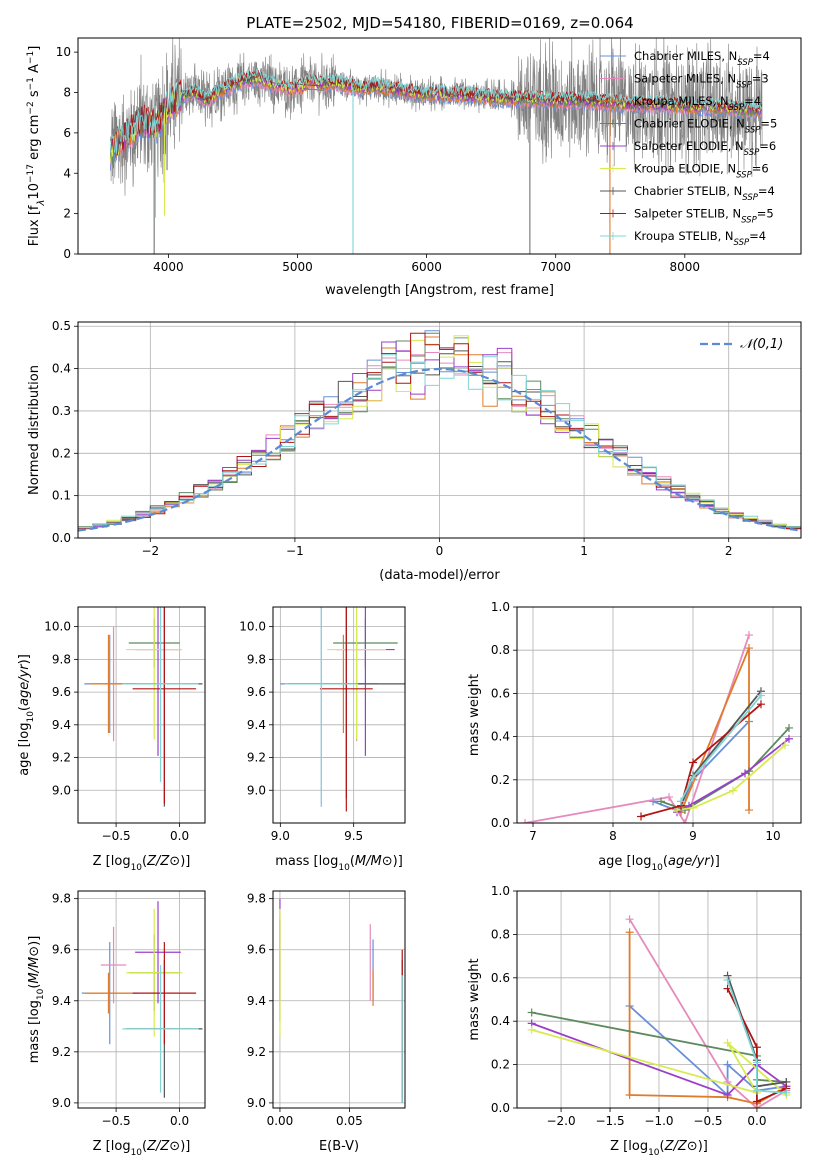 This screenshot has width=819, height=1174. I want to click on y-tick-label: 0.0, so click(500, 823).